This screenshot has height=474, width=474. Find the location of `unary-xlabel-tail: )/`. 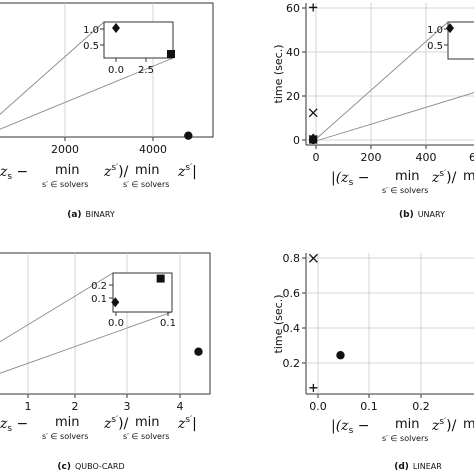

unary-xlabel-tail: )/ is located at coordinates (451, 178).